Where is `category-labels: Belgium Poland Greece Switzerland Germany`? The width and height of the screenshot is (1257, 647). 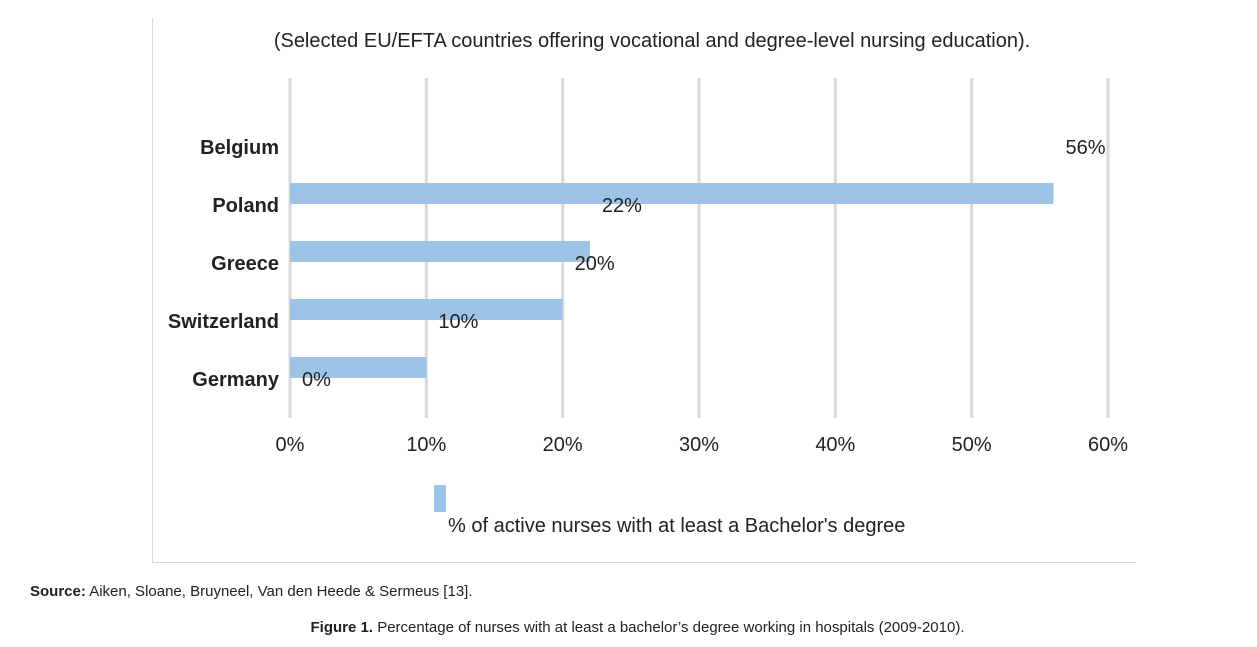 category-labels: Belgium Poland Greece Switzerland Germany is located at coordinates (224, 264).